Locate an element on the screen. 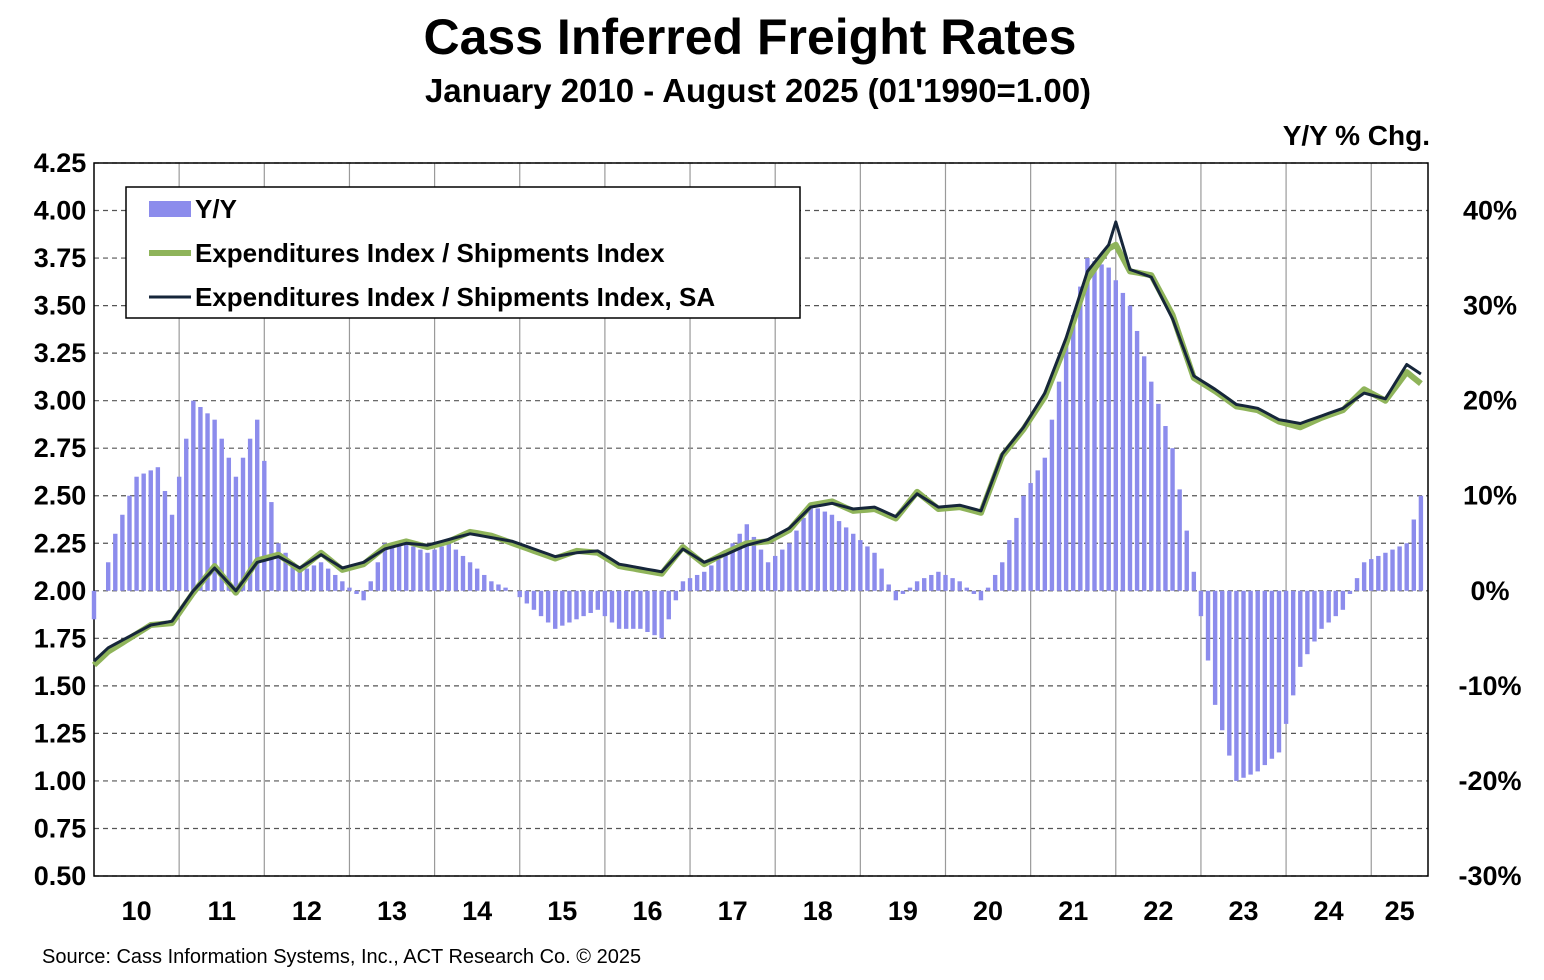 This screenshot has width=1544, height=980. x-tick-label: 23 is located at coordinates (1243, 911).